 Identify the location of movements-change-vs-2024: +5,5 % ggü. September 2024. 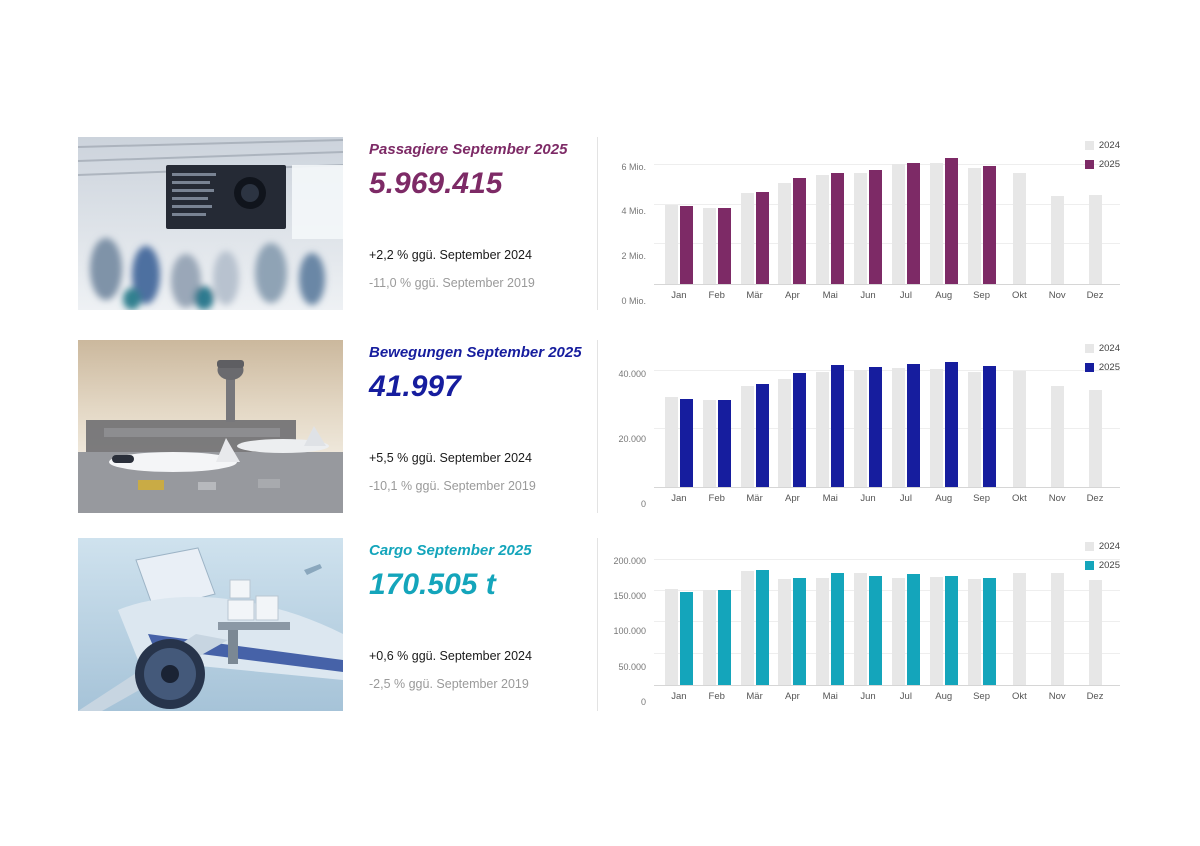
(450, 458).